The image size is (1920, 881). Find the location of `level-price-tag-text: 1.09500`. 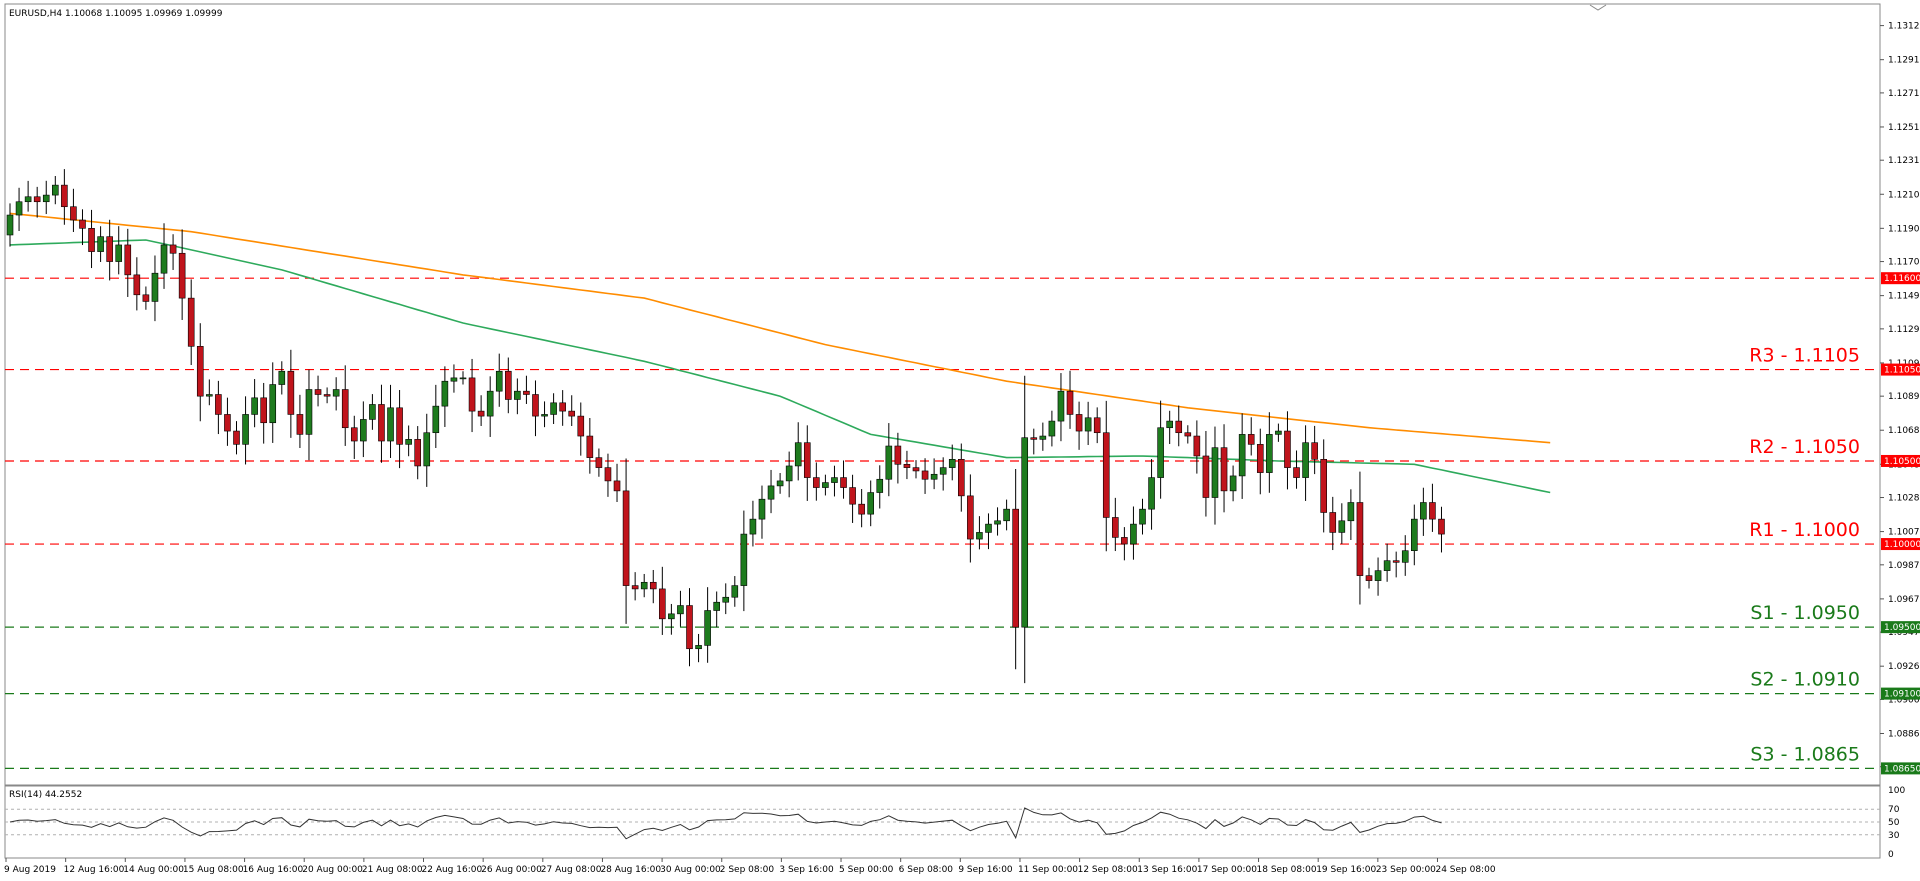

level-price-tag-text: 1.09500 is located at coordinates (1902, 628).